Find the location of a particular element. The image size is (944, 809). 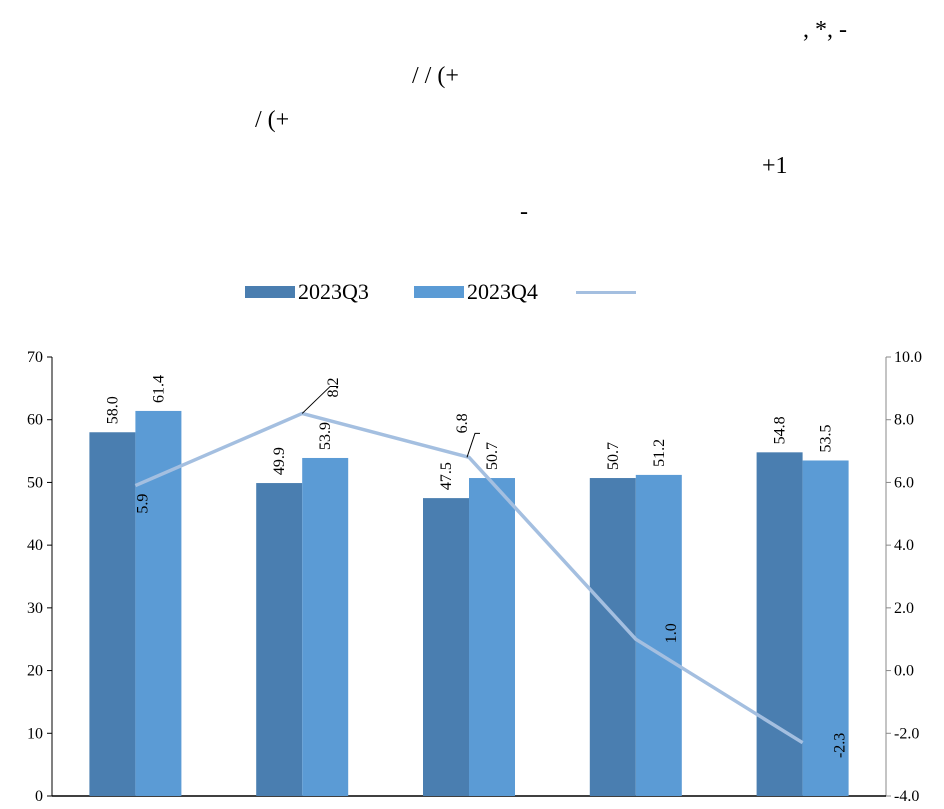

left-tick-label: 30 is located at coordinates (35, 608).